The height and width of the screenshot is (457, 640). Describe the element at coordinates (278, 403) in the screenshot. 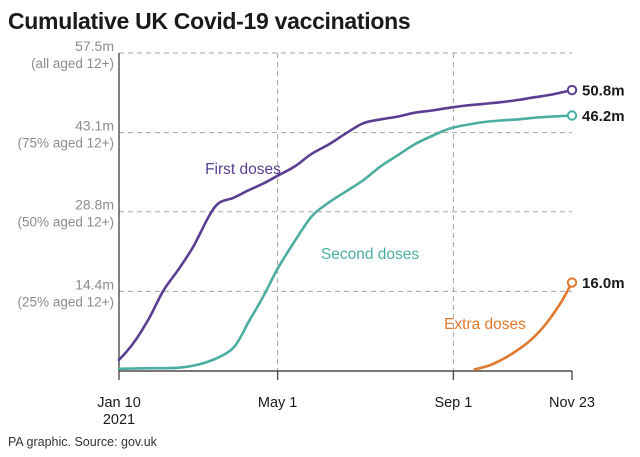

I see `x-tick-label: May 1` at that location.